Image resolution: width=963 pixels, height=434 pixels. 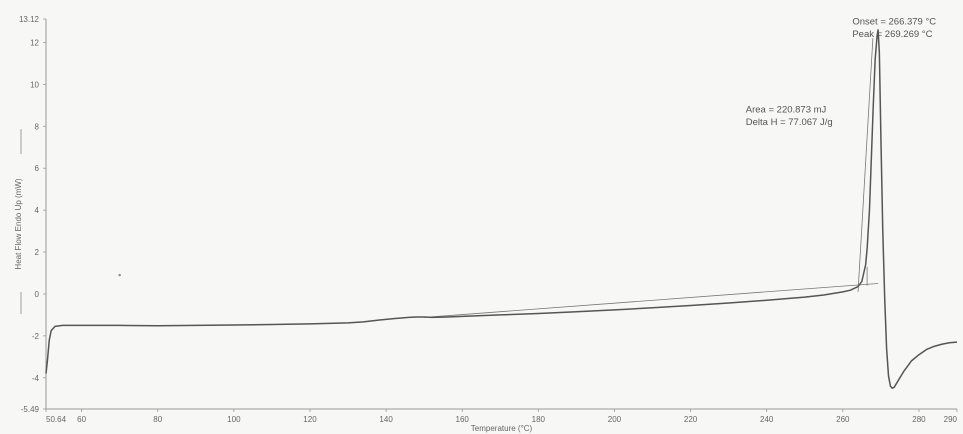 I want to click on y-tick-label: 6, so click(x=37, y=168).